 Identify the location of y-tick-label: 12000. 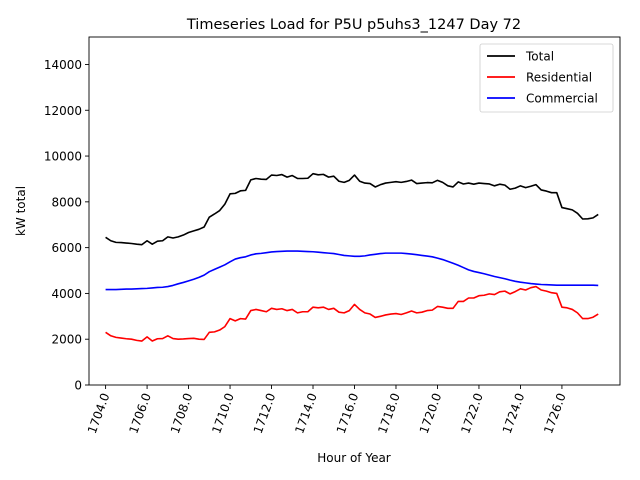
(63, 111).